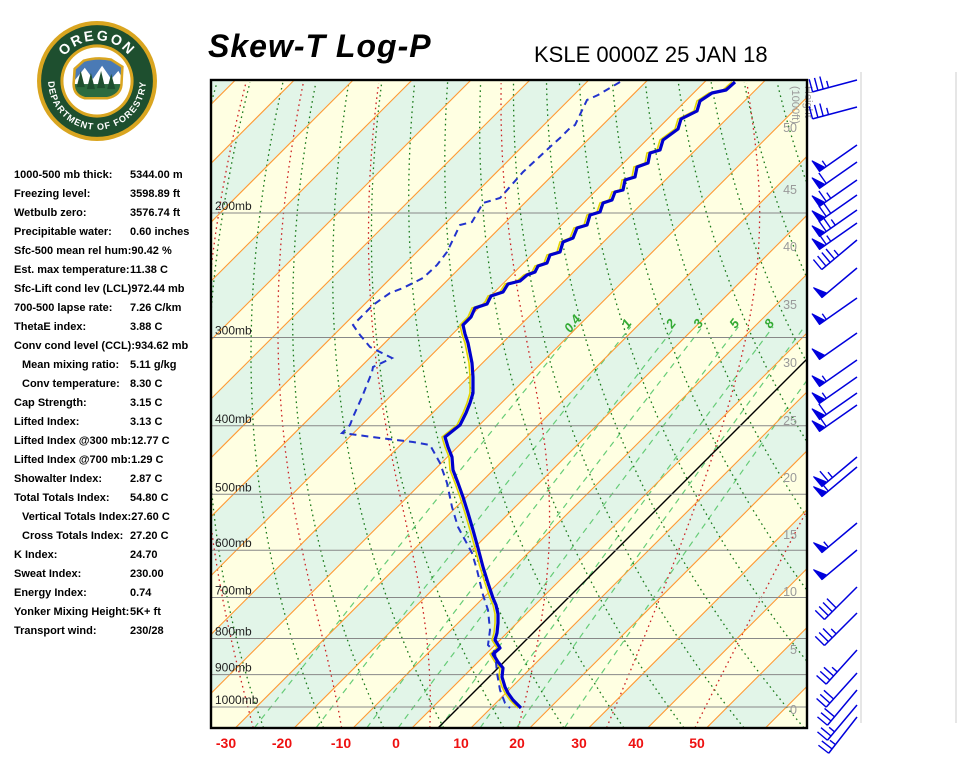 The height and width of the screenshot is (768, 960). I want to click on index-value: 230/28, so click(147, 631).